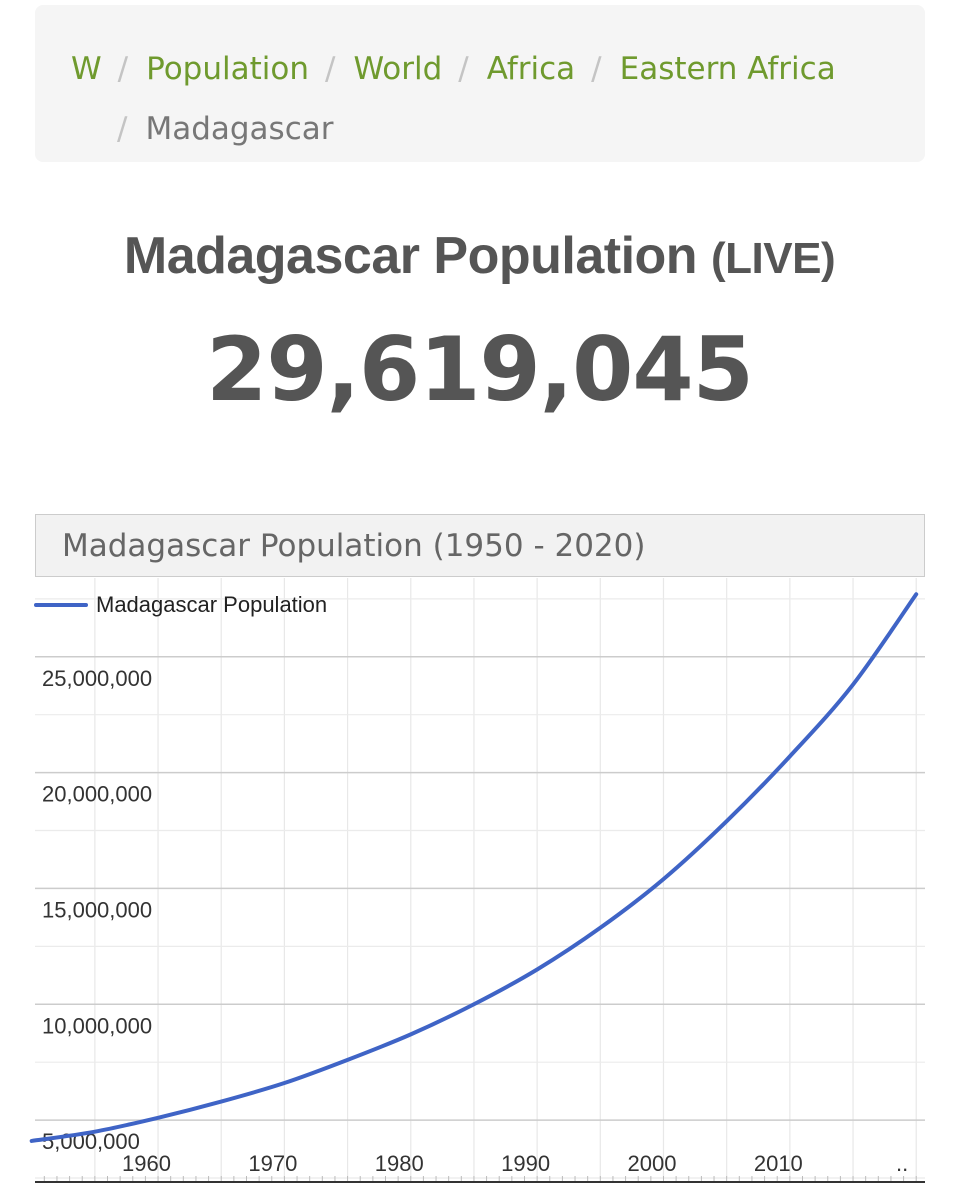 The height and width of the screenshot is (1200, 959). I want to click on y-tick-label: 20,000,000, so click(97, 794).